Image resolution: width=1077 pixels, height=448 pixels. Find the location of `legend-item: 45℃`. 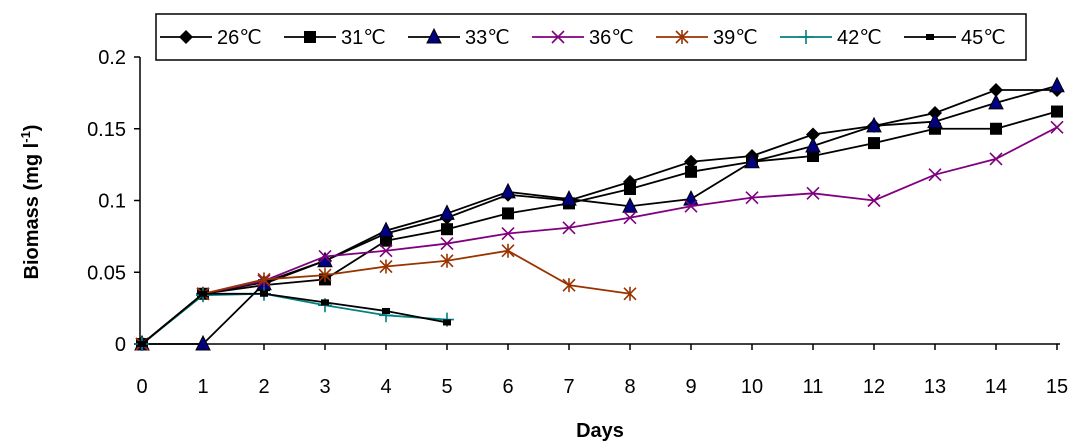

legend-item: 45℃ is located at coordinates (955, 38).